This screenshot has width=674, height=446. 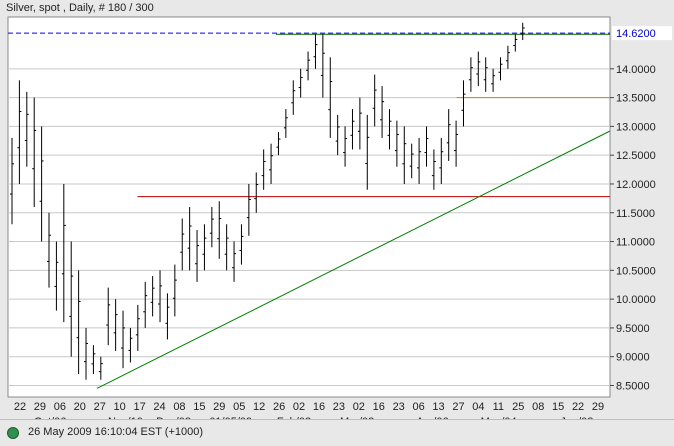 I want to click on x-month-label: Apr/06, so click(x=432, y=417).